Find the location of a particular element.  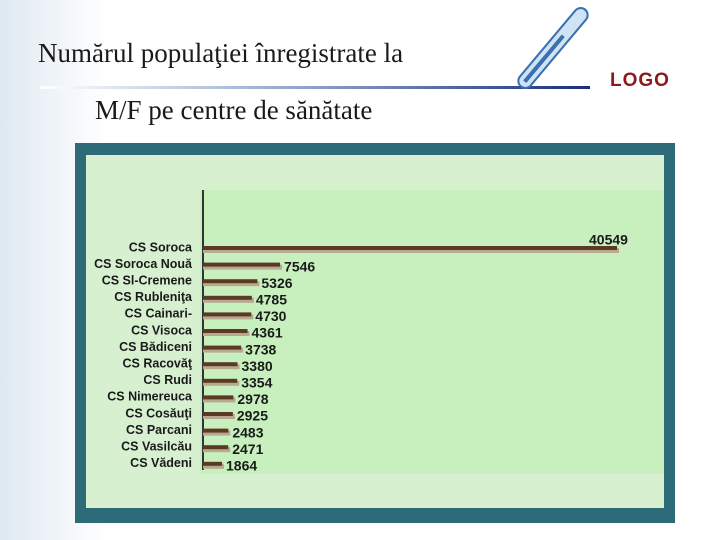

category-label: CS Vădeni is located at coordinates (161, 463).